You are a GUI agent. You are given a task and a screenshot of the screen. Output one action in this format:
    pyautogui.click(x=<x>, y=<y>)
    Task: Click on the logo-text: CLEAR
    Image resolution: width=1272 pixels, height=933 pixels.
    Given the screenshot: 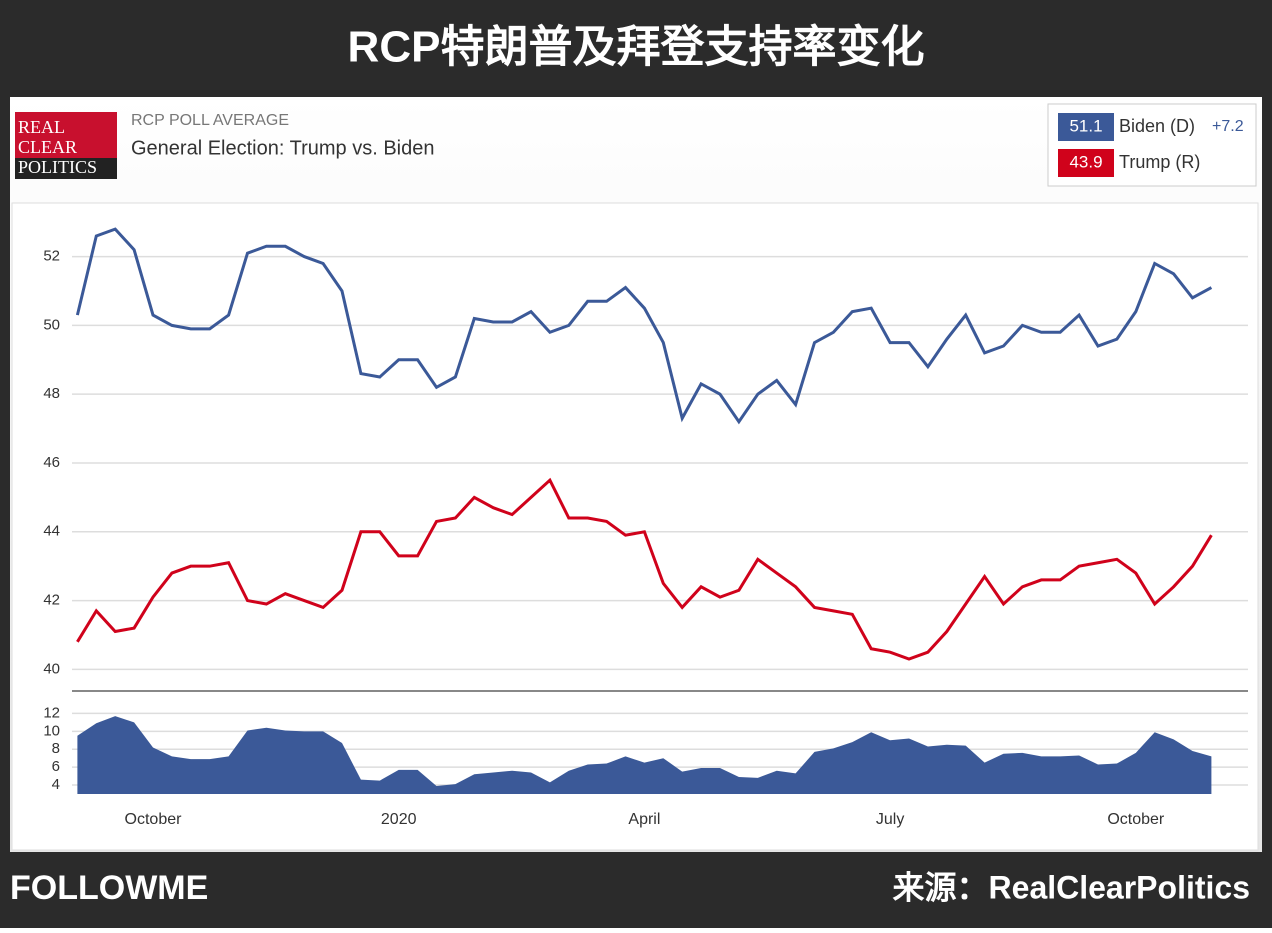 What is the action you would take?
    pyautogui.click(x=47, y=147)
    